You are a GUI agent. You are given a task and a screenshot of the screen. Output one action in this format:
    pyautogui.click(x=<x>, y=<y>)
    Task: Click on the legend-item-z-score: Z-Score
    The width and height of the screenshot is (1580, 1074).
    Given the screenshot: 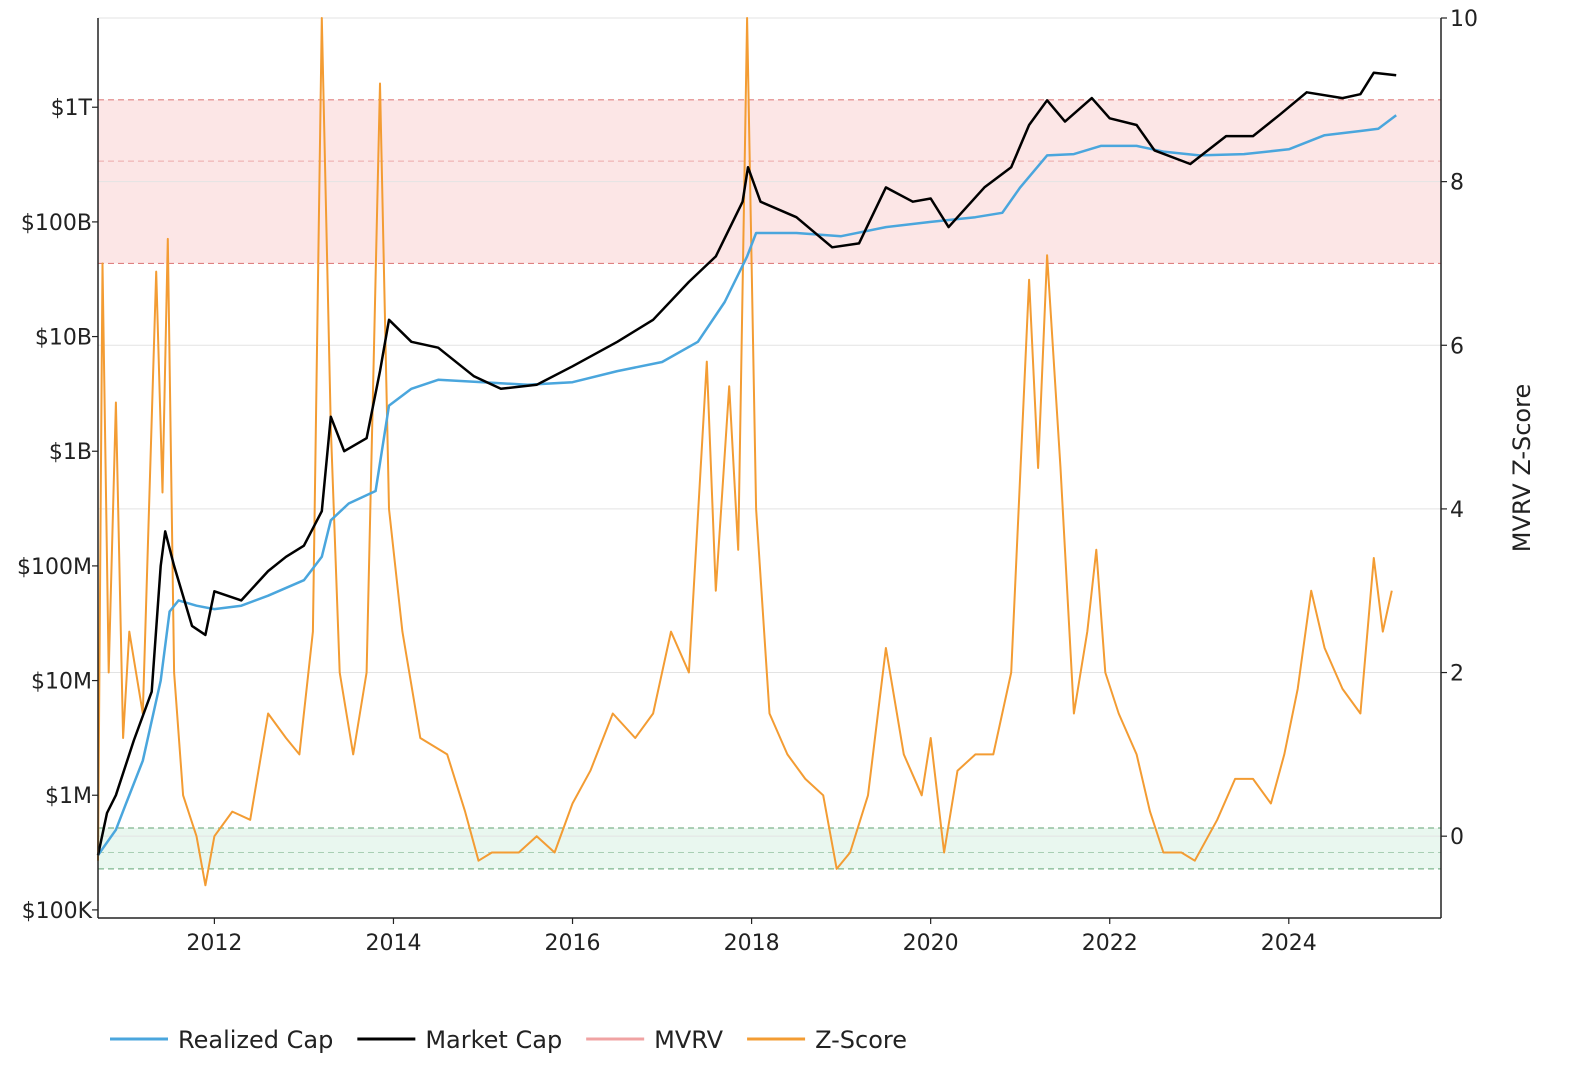 What is the action you would take?
    pyautogui.click(x=827, y=1040)
    